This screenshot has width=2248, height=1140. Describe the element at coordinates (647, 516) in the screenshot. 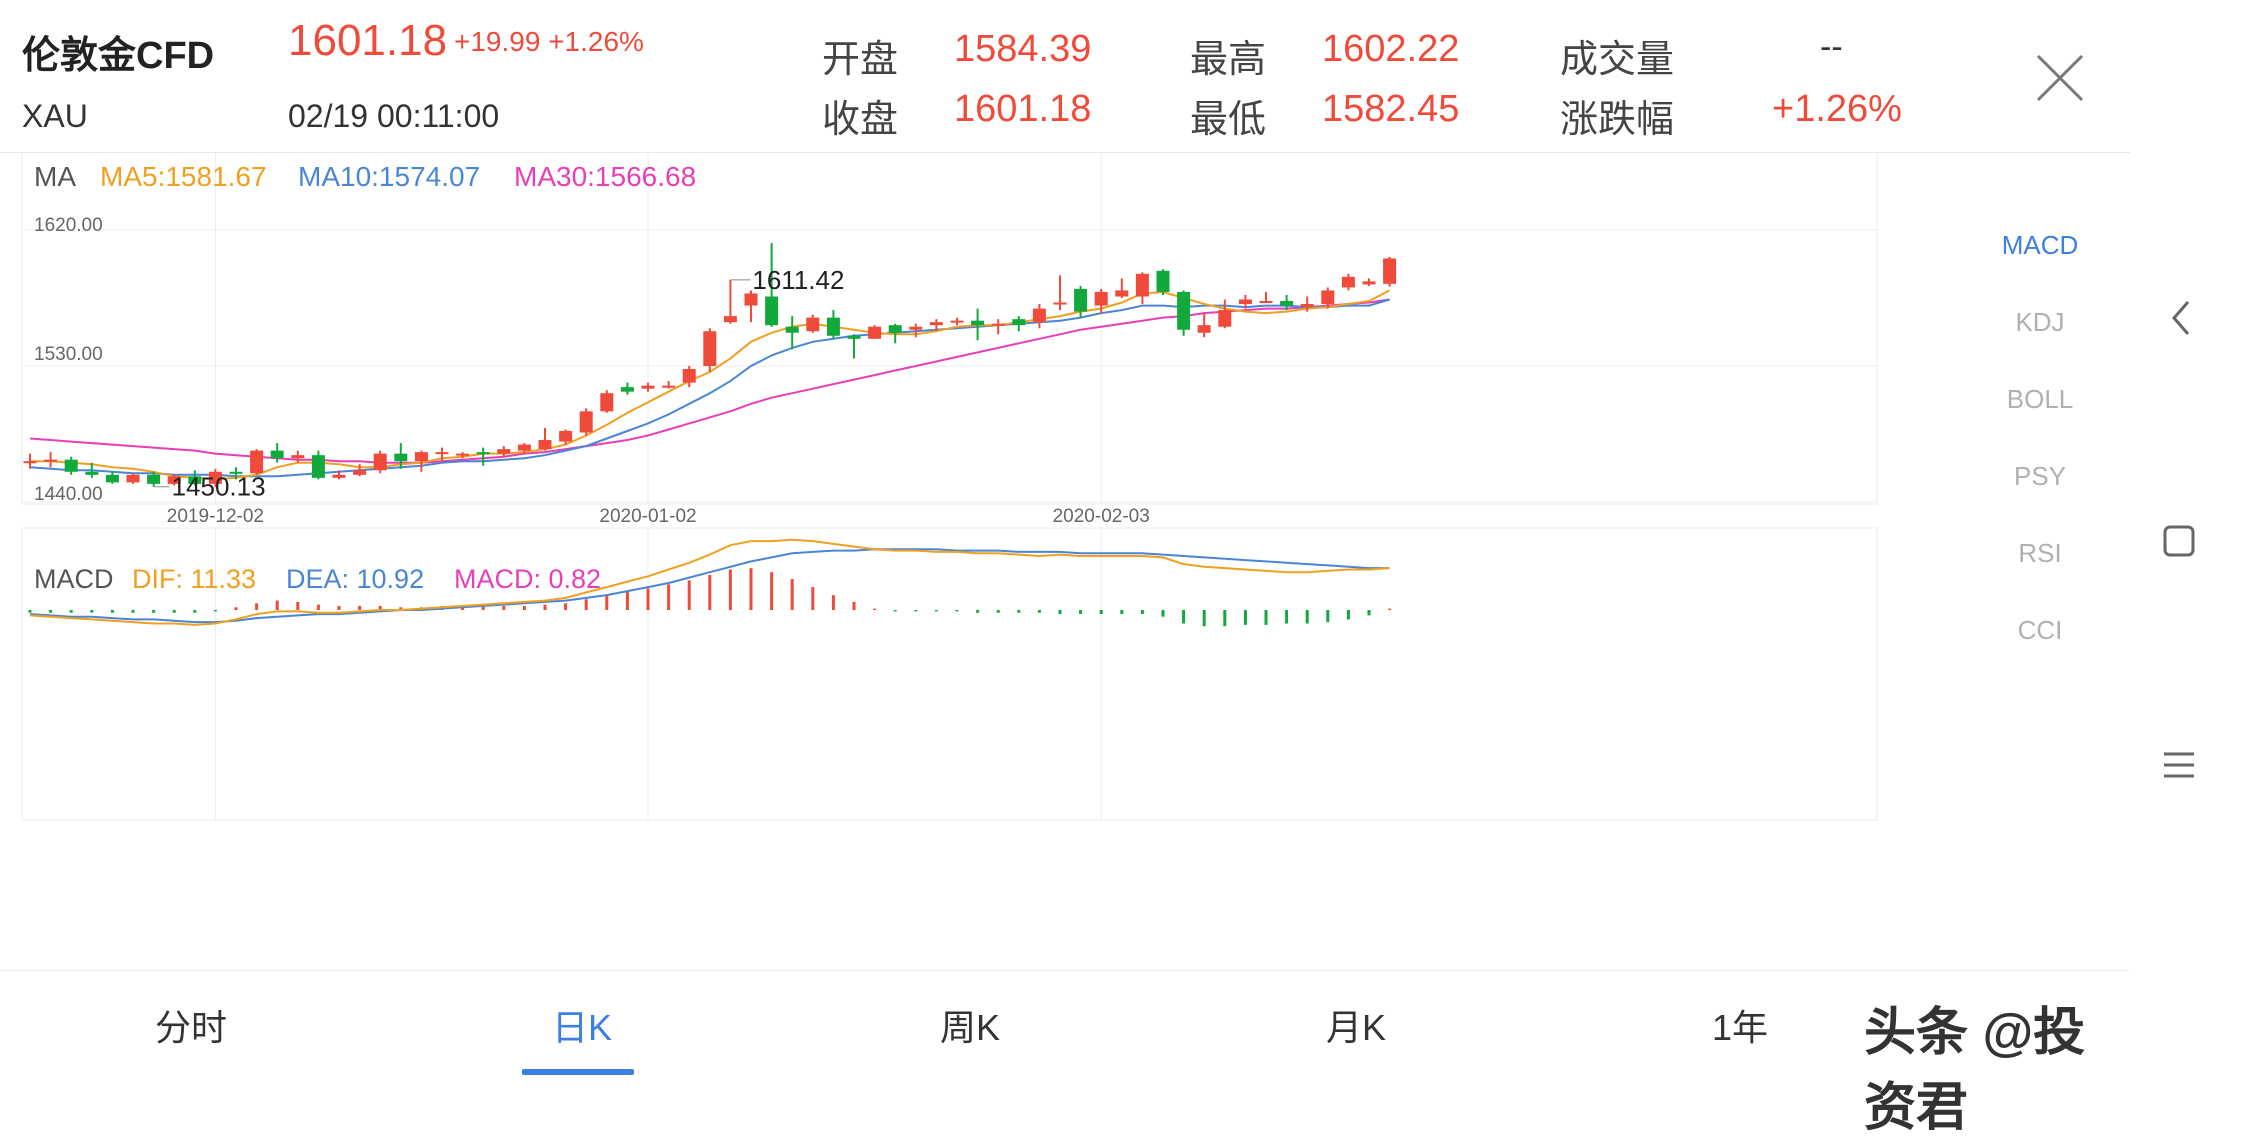

I see `x-tick-label: 2020-01-02` at that location.